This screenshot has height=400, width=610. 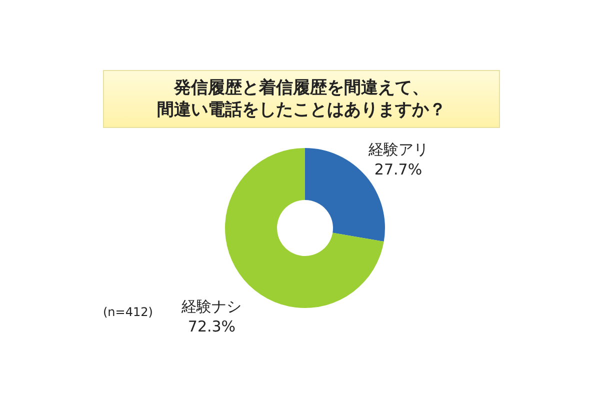 I want to click on slice-label: 経験アリ, so click(x=397, y=149).